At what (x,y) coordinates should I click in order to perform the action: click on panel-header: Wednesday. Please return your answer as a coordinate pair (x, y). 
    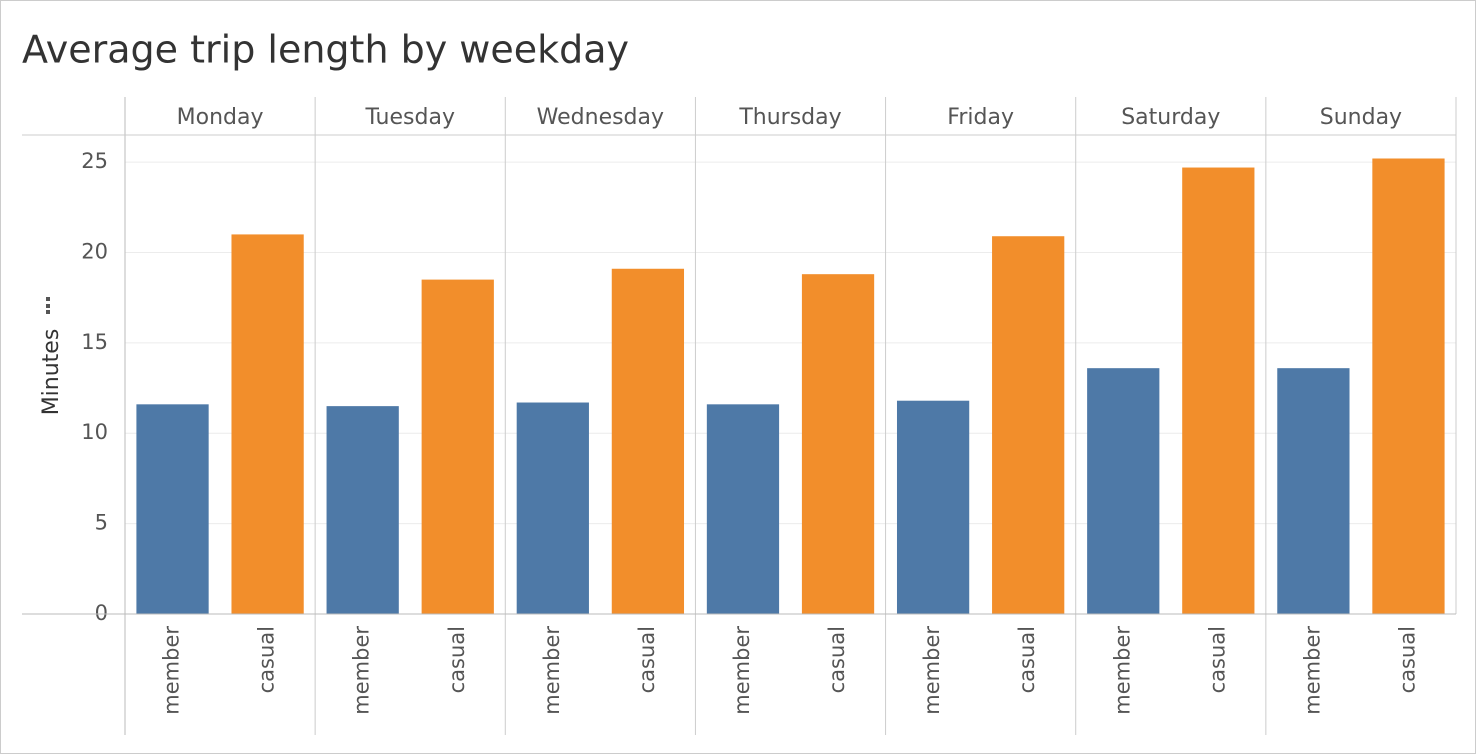
    Looking at the image, I should click on (600, 117).